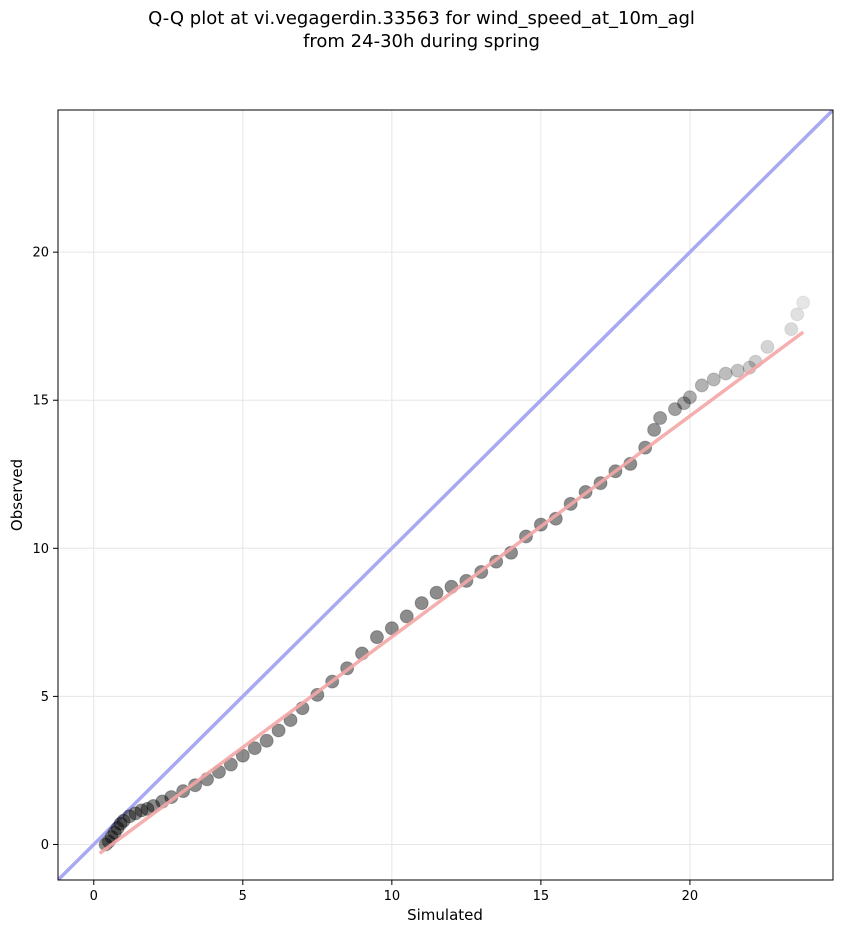 Image resolution: width=843 pixels, height=934 pixels. Describe the element at coordinates (690, 896) in the screenshot. I see `x-tick-label: 20` at that location.